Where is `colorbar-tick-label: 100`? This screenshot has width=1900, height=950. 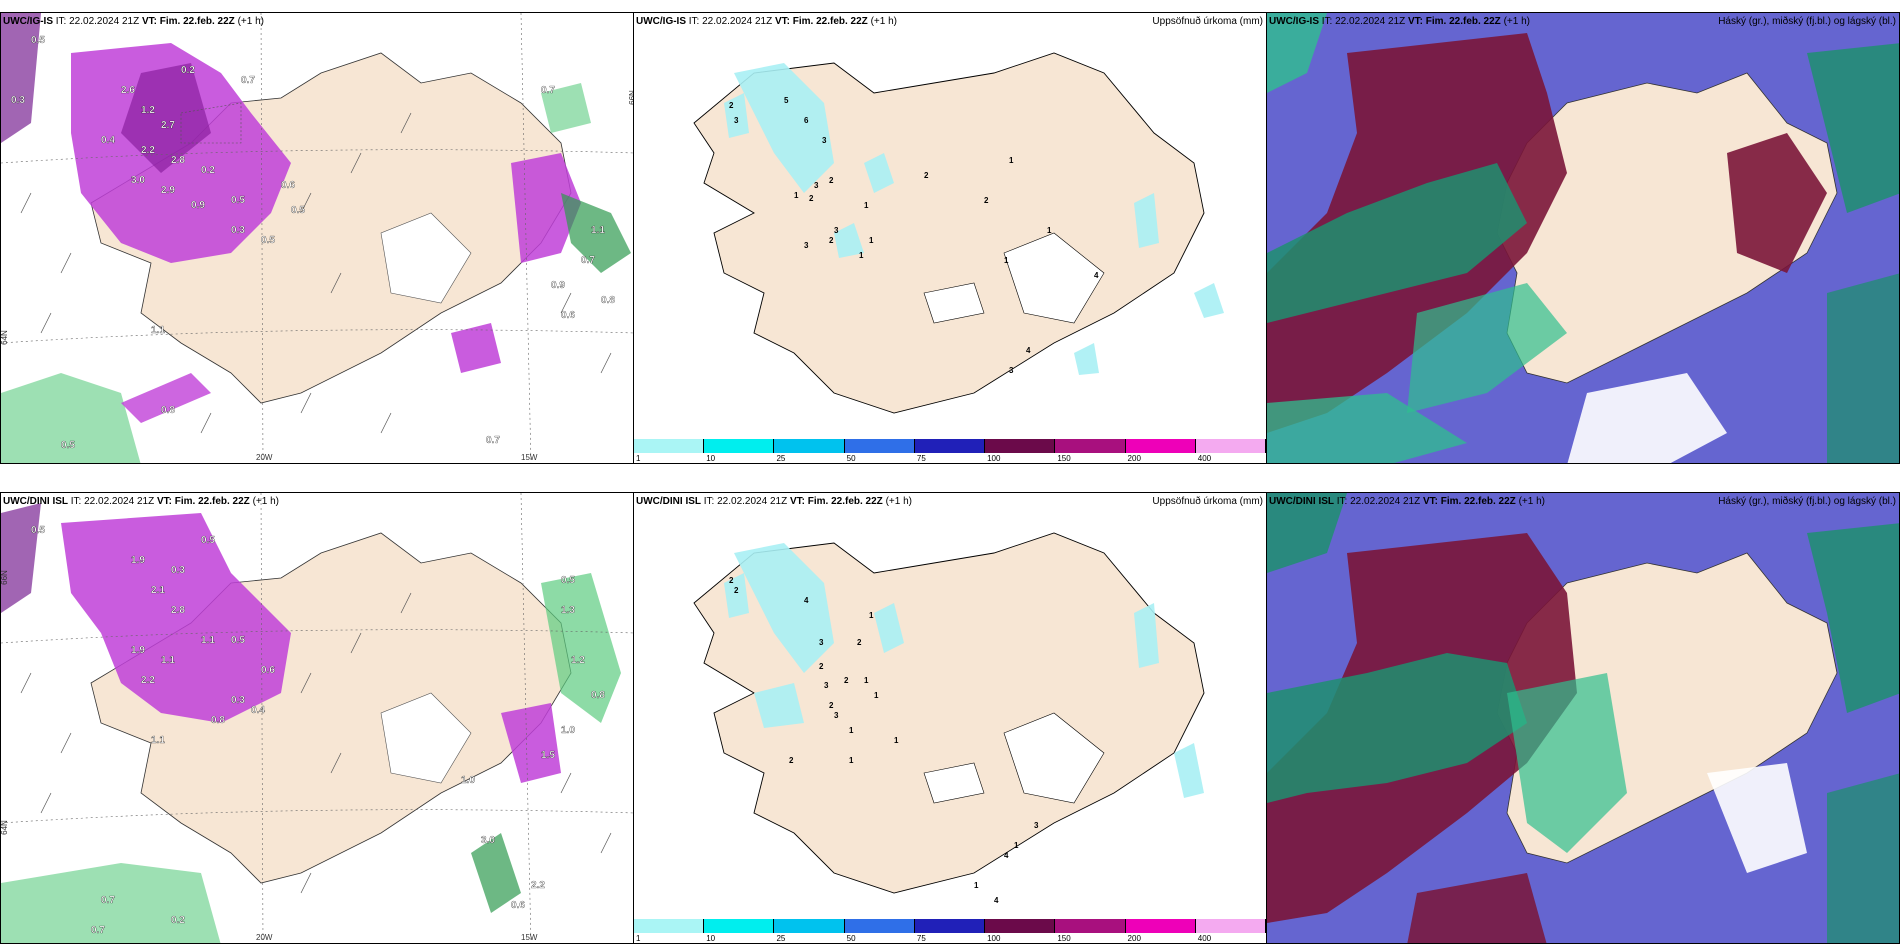 colorbar-tick-label: 100 is located at coordinates (994, 938).